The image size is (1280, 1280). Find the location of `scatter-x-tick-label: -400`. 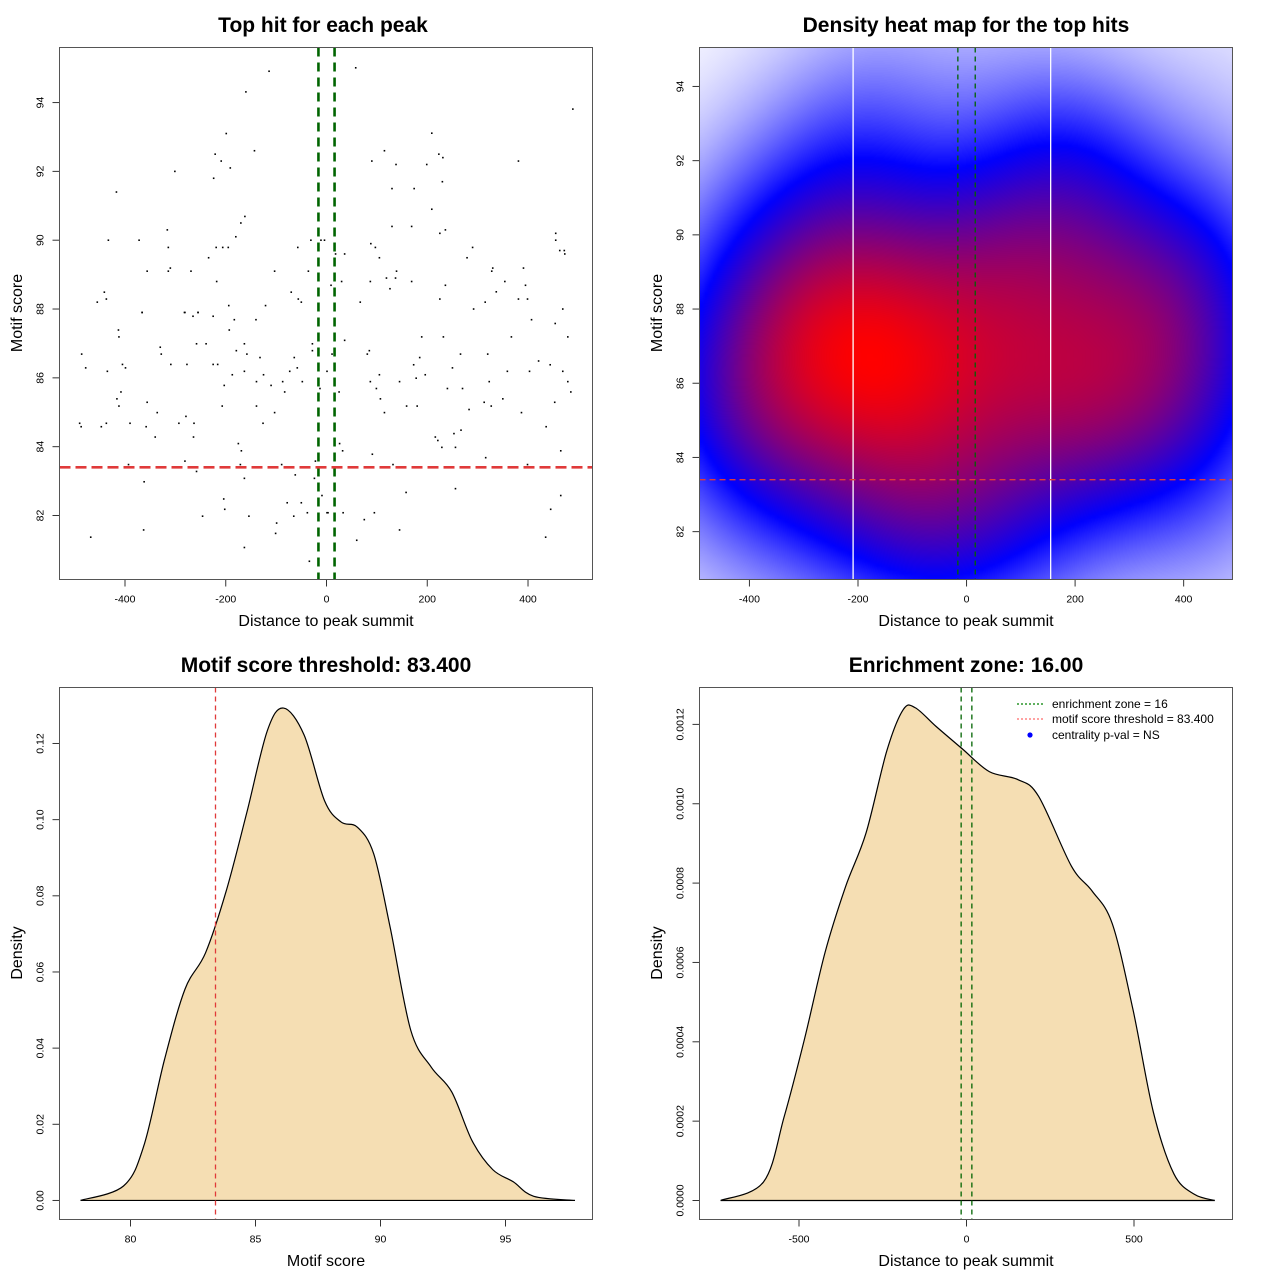

scatter-x-tick-label: -400 is located at coordinates (124, 600).